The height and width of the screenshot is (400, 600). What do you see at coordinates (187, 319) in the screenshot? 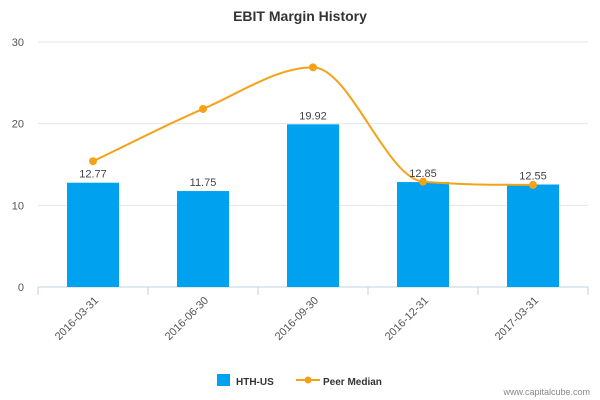
I see `x-tick-label: 2016-06-30` at bounding box center [187, 319].